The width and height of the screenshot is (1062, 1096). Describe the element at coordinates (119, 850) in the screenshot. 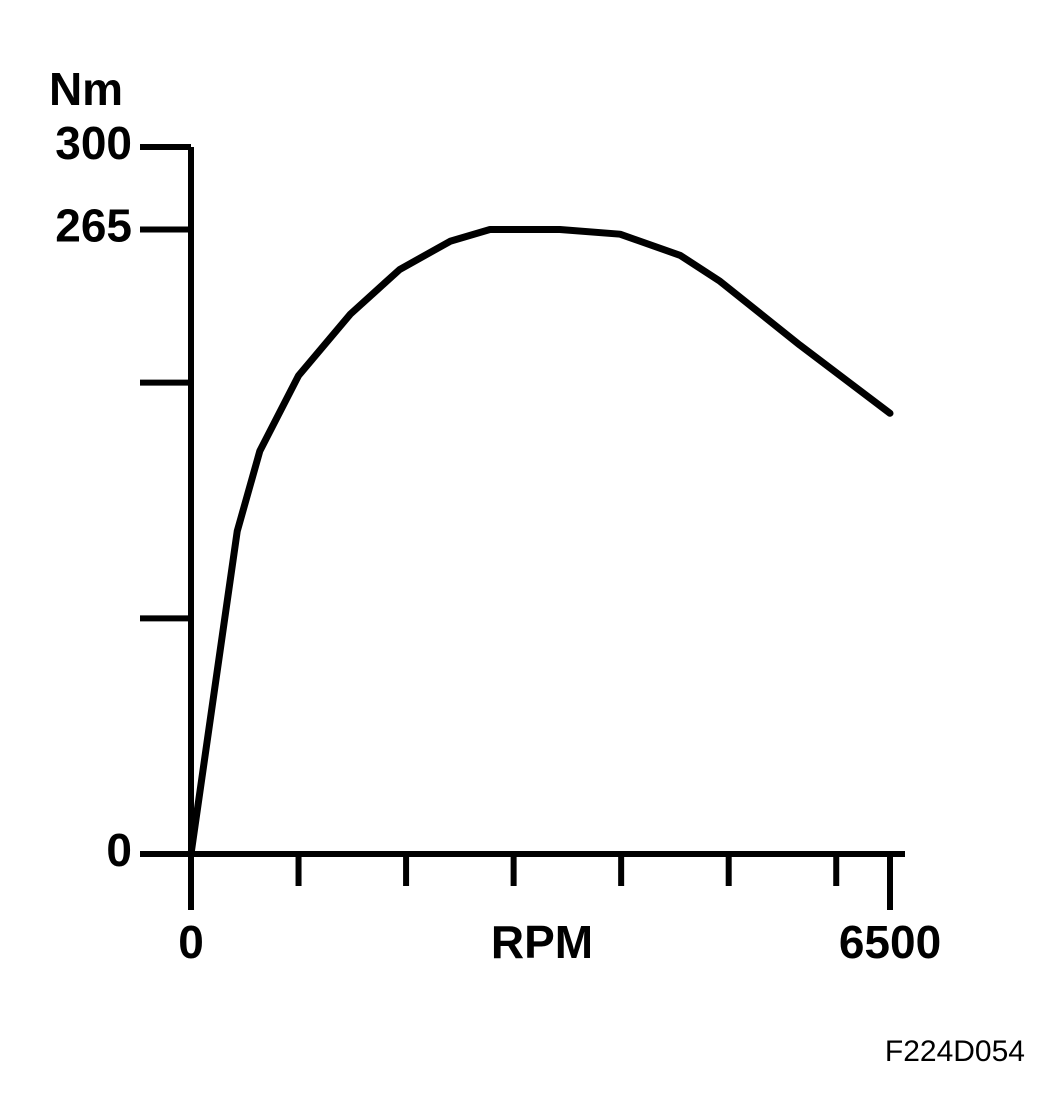

I see `y-tick-label: 0` at that location.